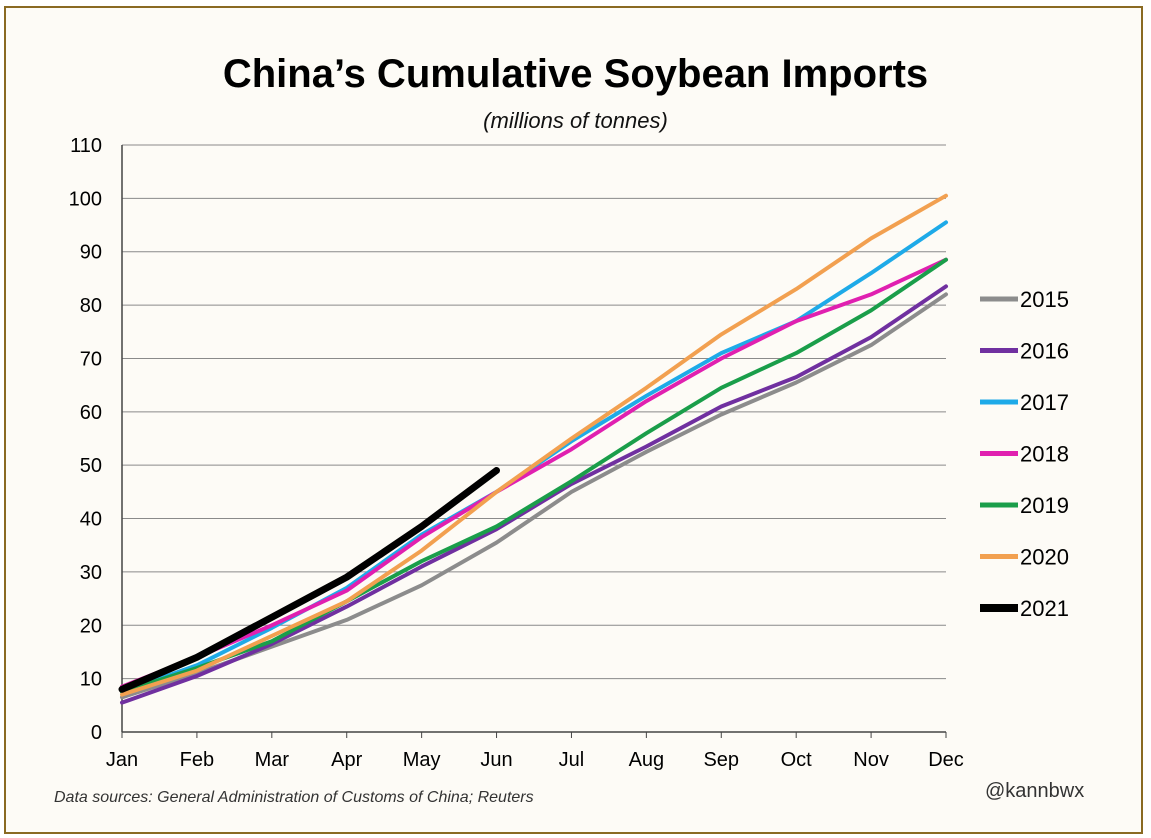 The image size is (1151, 838). What do you see at coordinates (575, 120) in the screenshot?
I see `chart-subtitle: (millions of tonnes)` at bounding box center [575, 120].